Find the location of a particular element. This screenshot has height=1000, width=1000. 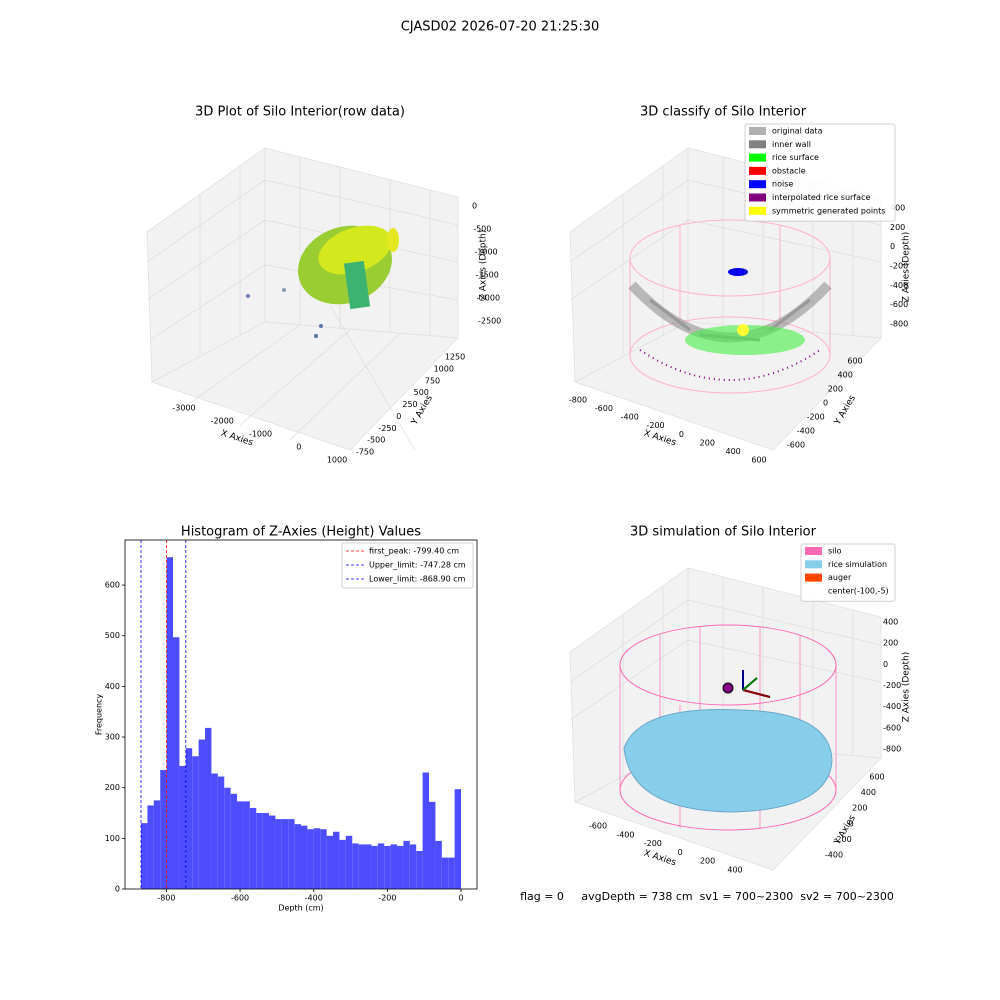

legend-label: rice surface is located at coordinates (795, 157).